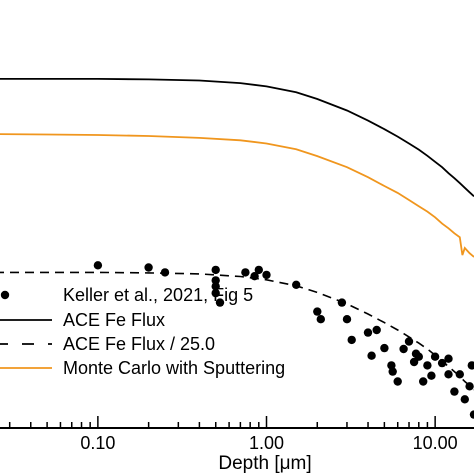  I want to click on legend-marker, so click(5, 295).